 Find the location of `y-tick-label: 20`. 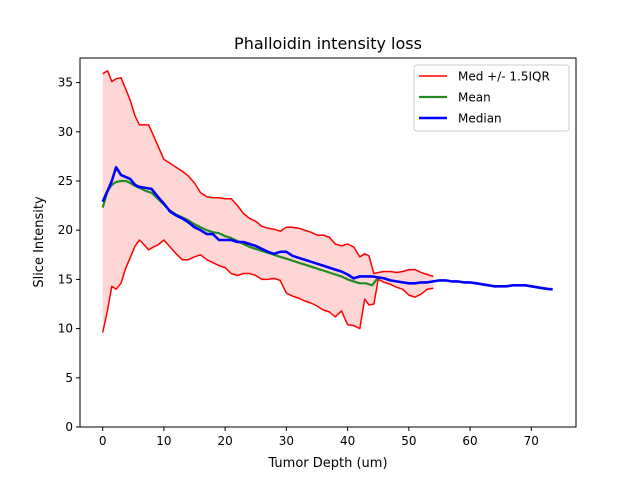

y-tick-label: 20 is located at coordinates (65, 230).